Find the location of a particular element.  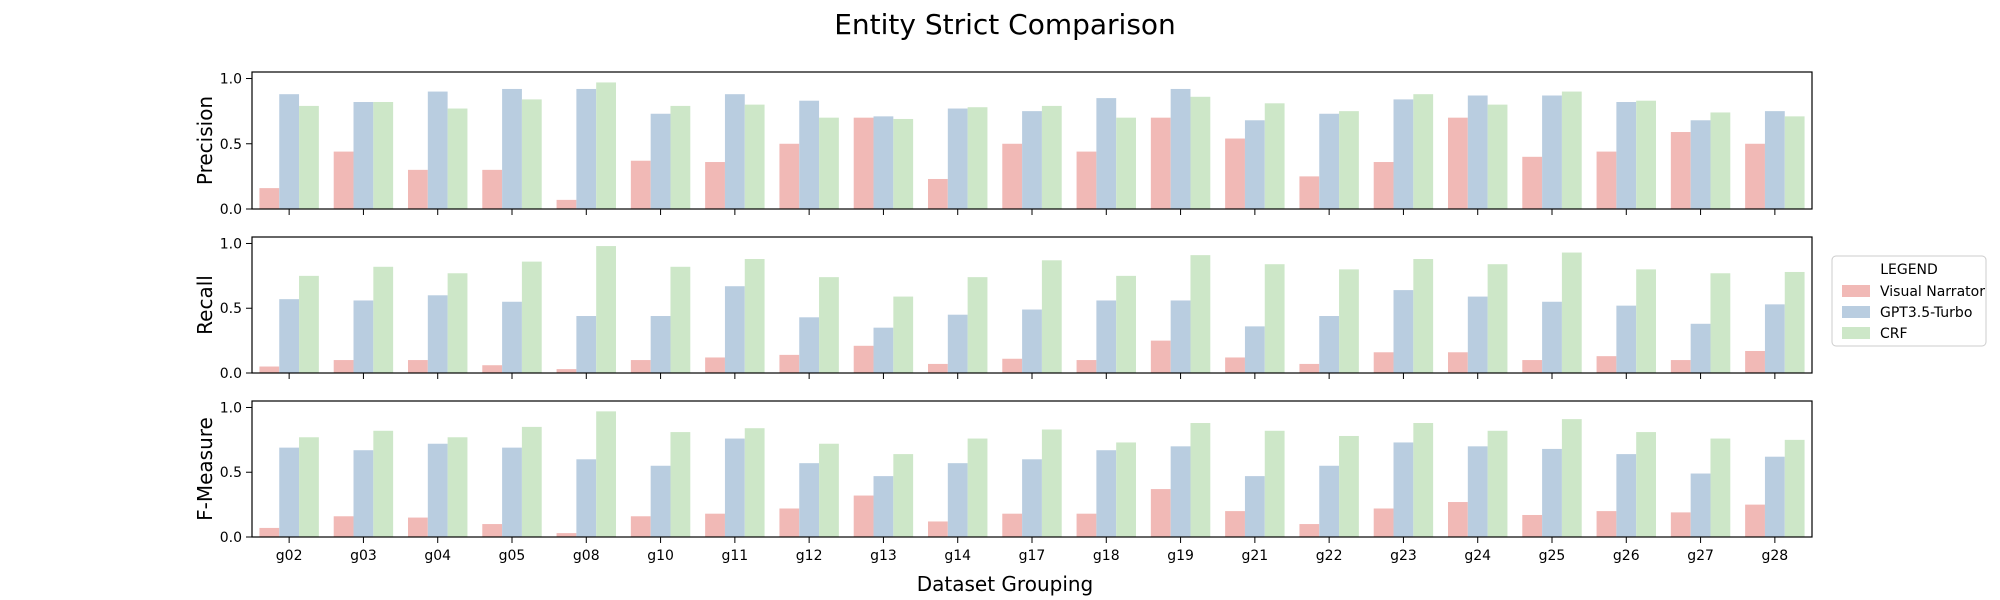

bar-visual-narrator-g10 is located at coordinates (640, 366).